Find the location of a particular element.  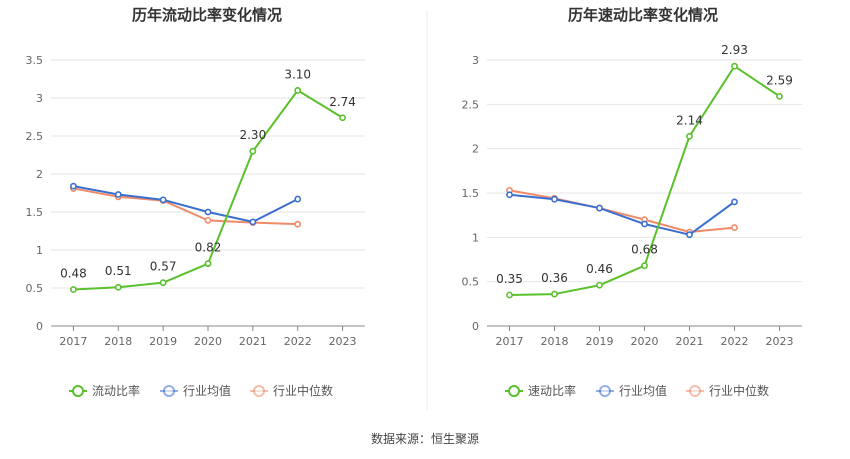

data-label: 2.59 is located at coordinates (779, 80).